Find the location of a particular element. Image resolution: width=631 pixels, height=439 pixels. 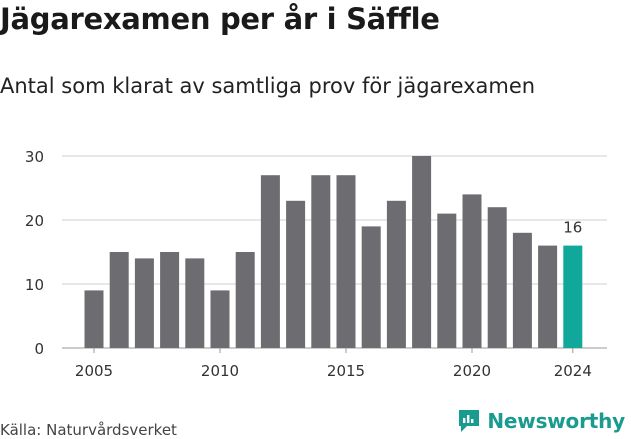

bar-2019 is located at coordinates (447, 280).